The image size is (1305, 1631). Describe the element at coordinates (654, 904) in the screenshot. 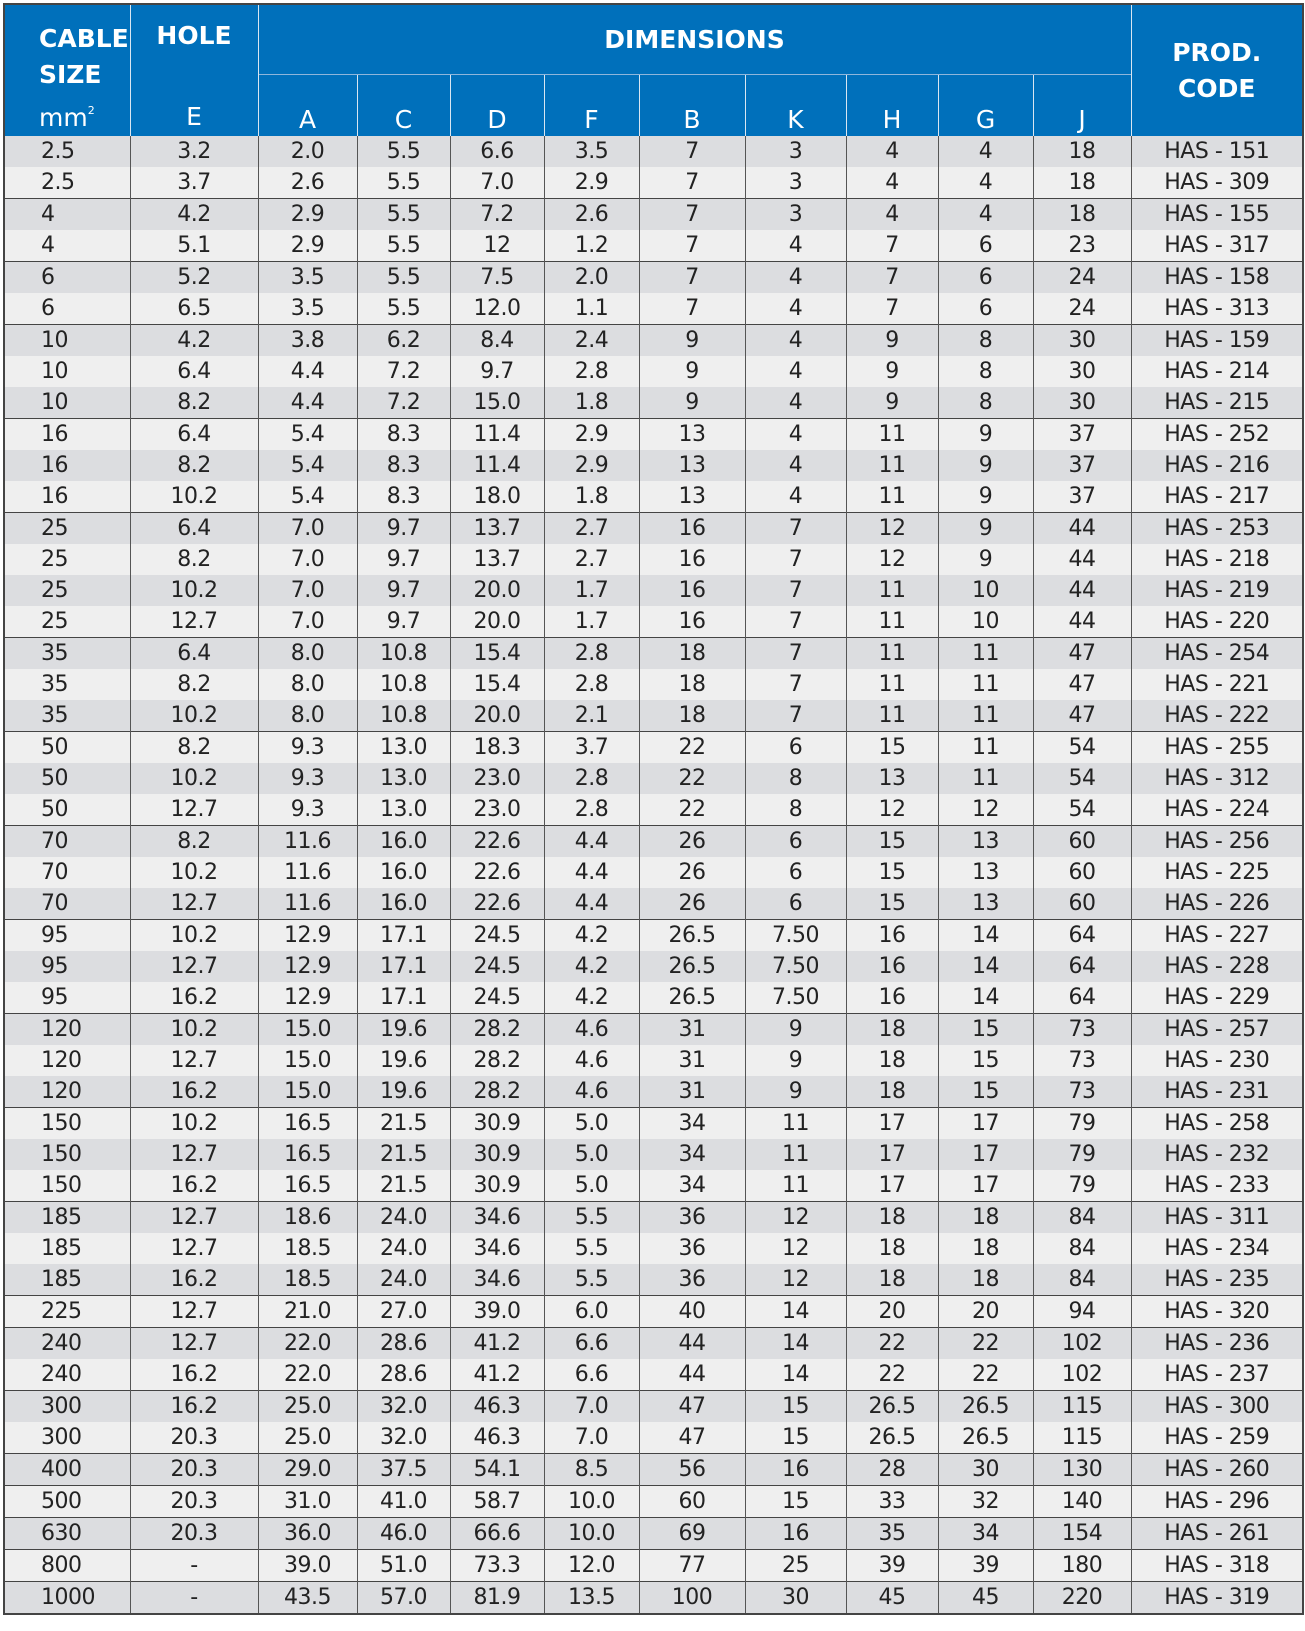

I see `table-row: 70 12.7 11.6 16.0 22.6 4.4 26 6 15 13 60 HAS - 226` at that location.